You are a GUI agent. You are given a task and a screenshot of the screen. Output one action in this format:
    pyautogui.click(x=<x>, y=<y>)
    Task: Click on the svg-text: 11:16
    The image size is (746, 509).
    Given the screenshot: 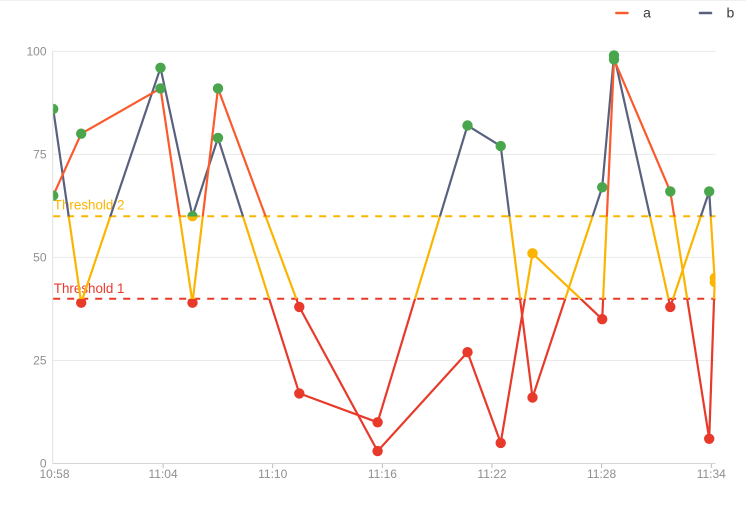 What is the action you would take?
    pyautogui.click(x=382, y=474)
    